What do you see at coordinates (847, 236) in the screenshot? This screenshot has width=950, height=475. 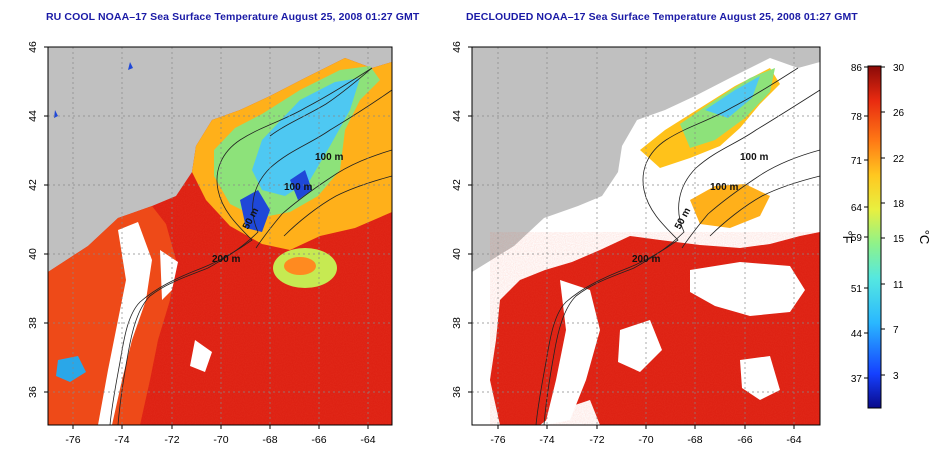 I see `fahrenheit-unit-label: °F` at bounding box center [847, 236].